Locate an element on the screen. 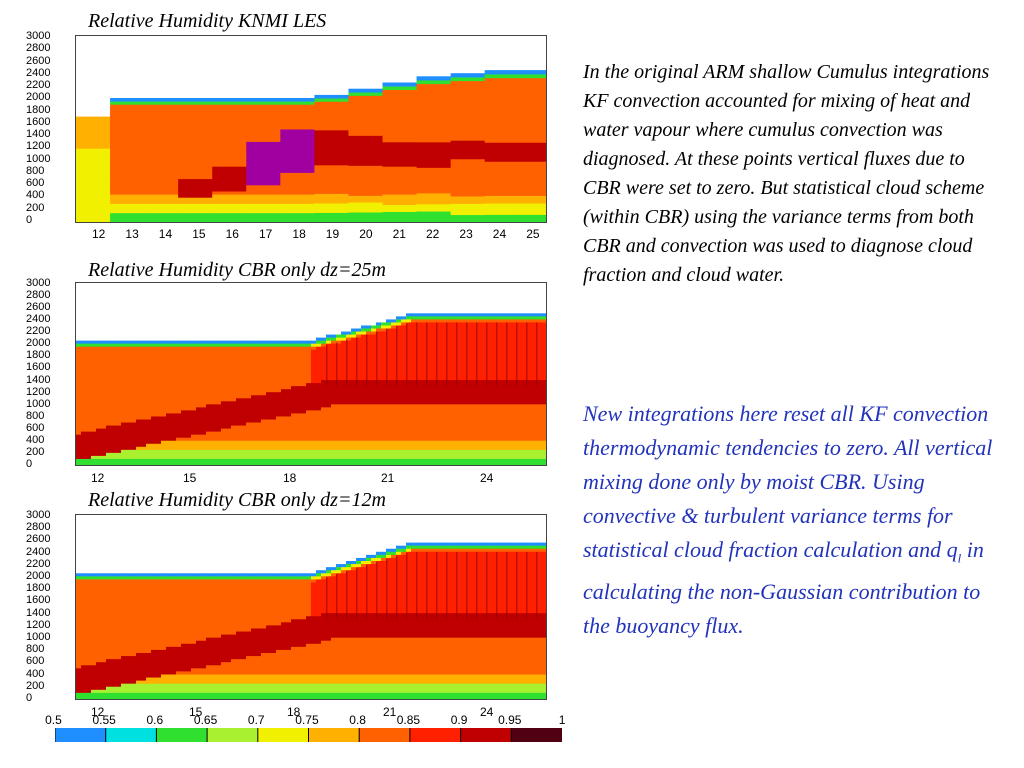  panel-2-y-tick-label: 800 is located at coordinates (35, 415).